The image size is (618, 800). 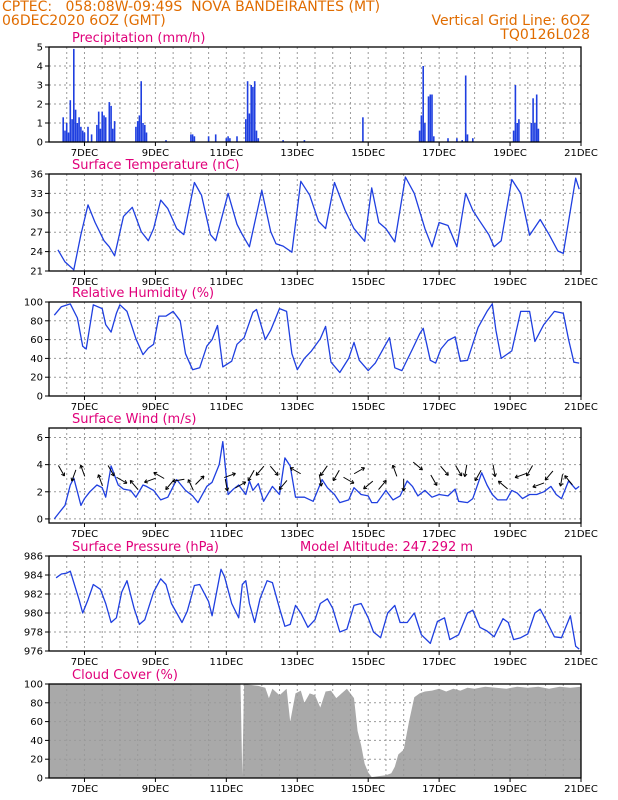 What do you see at coordinates (156, 165) in the screenshot?
I see `temperature-title: Surface Temperature (nC)` at bounding box center [156, 165].